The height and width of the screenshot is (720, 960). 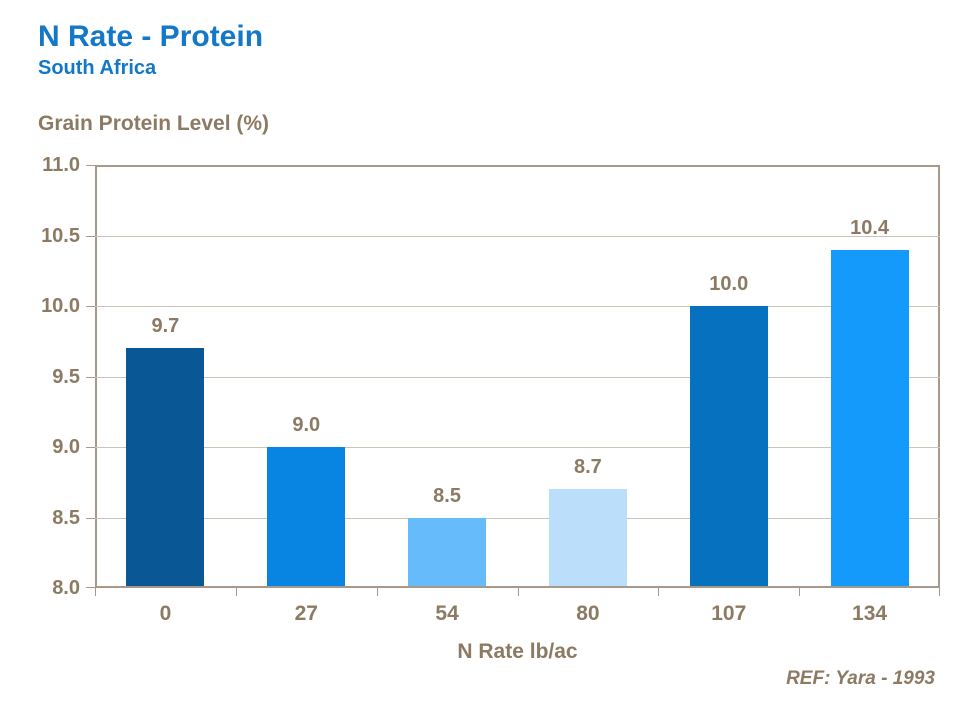 What do you see at coordinates (66, 376) in the screenshot?
I see `y-tick-label: 9.5` at bounding box center [66, 376].